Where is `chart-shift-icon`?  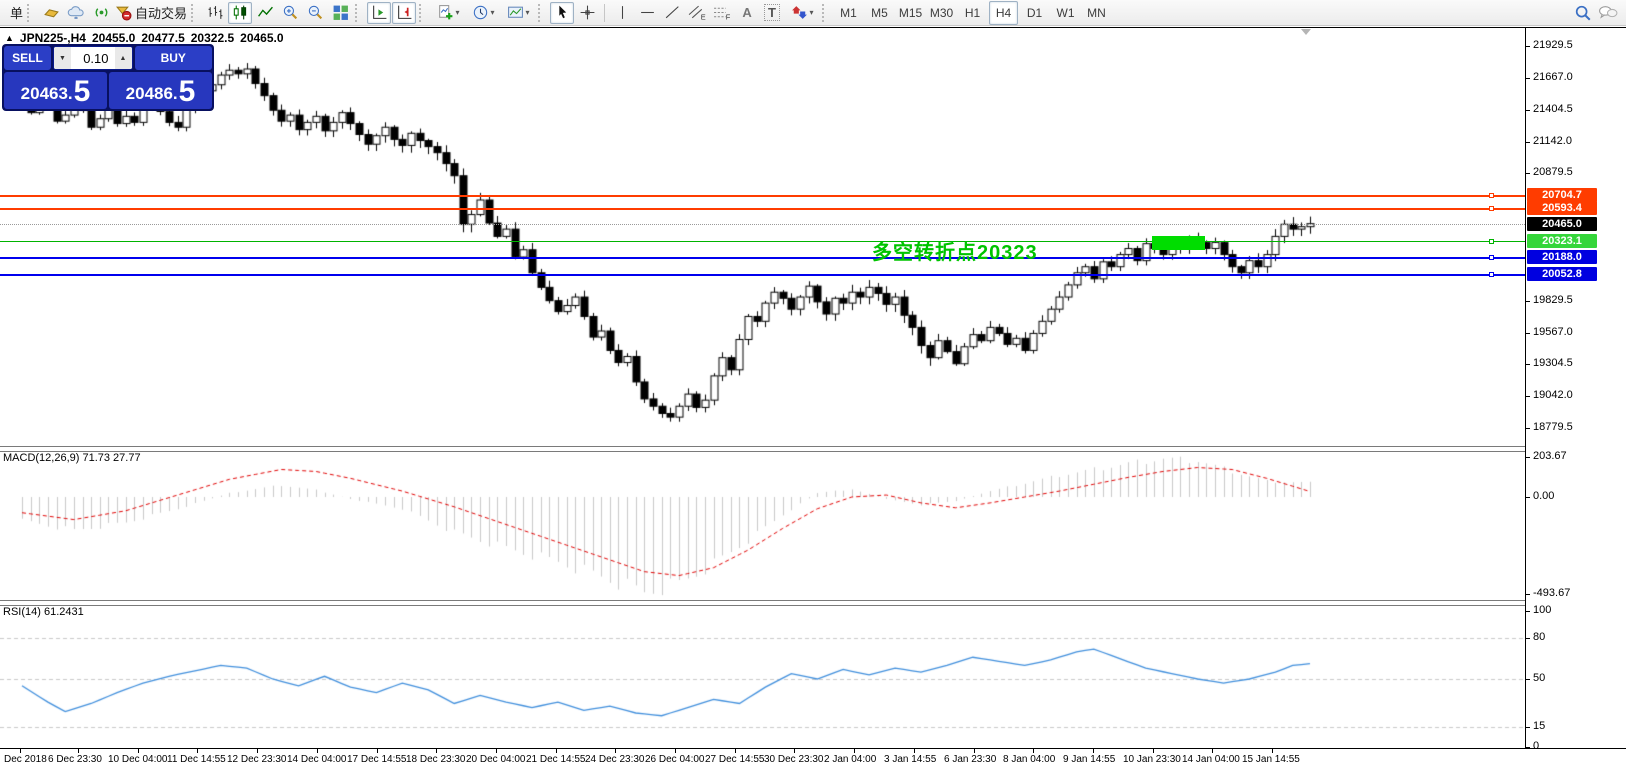 chart-shift-icon is located at coordinates (404, 12).